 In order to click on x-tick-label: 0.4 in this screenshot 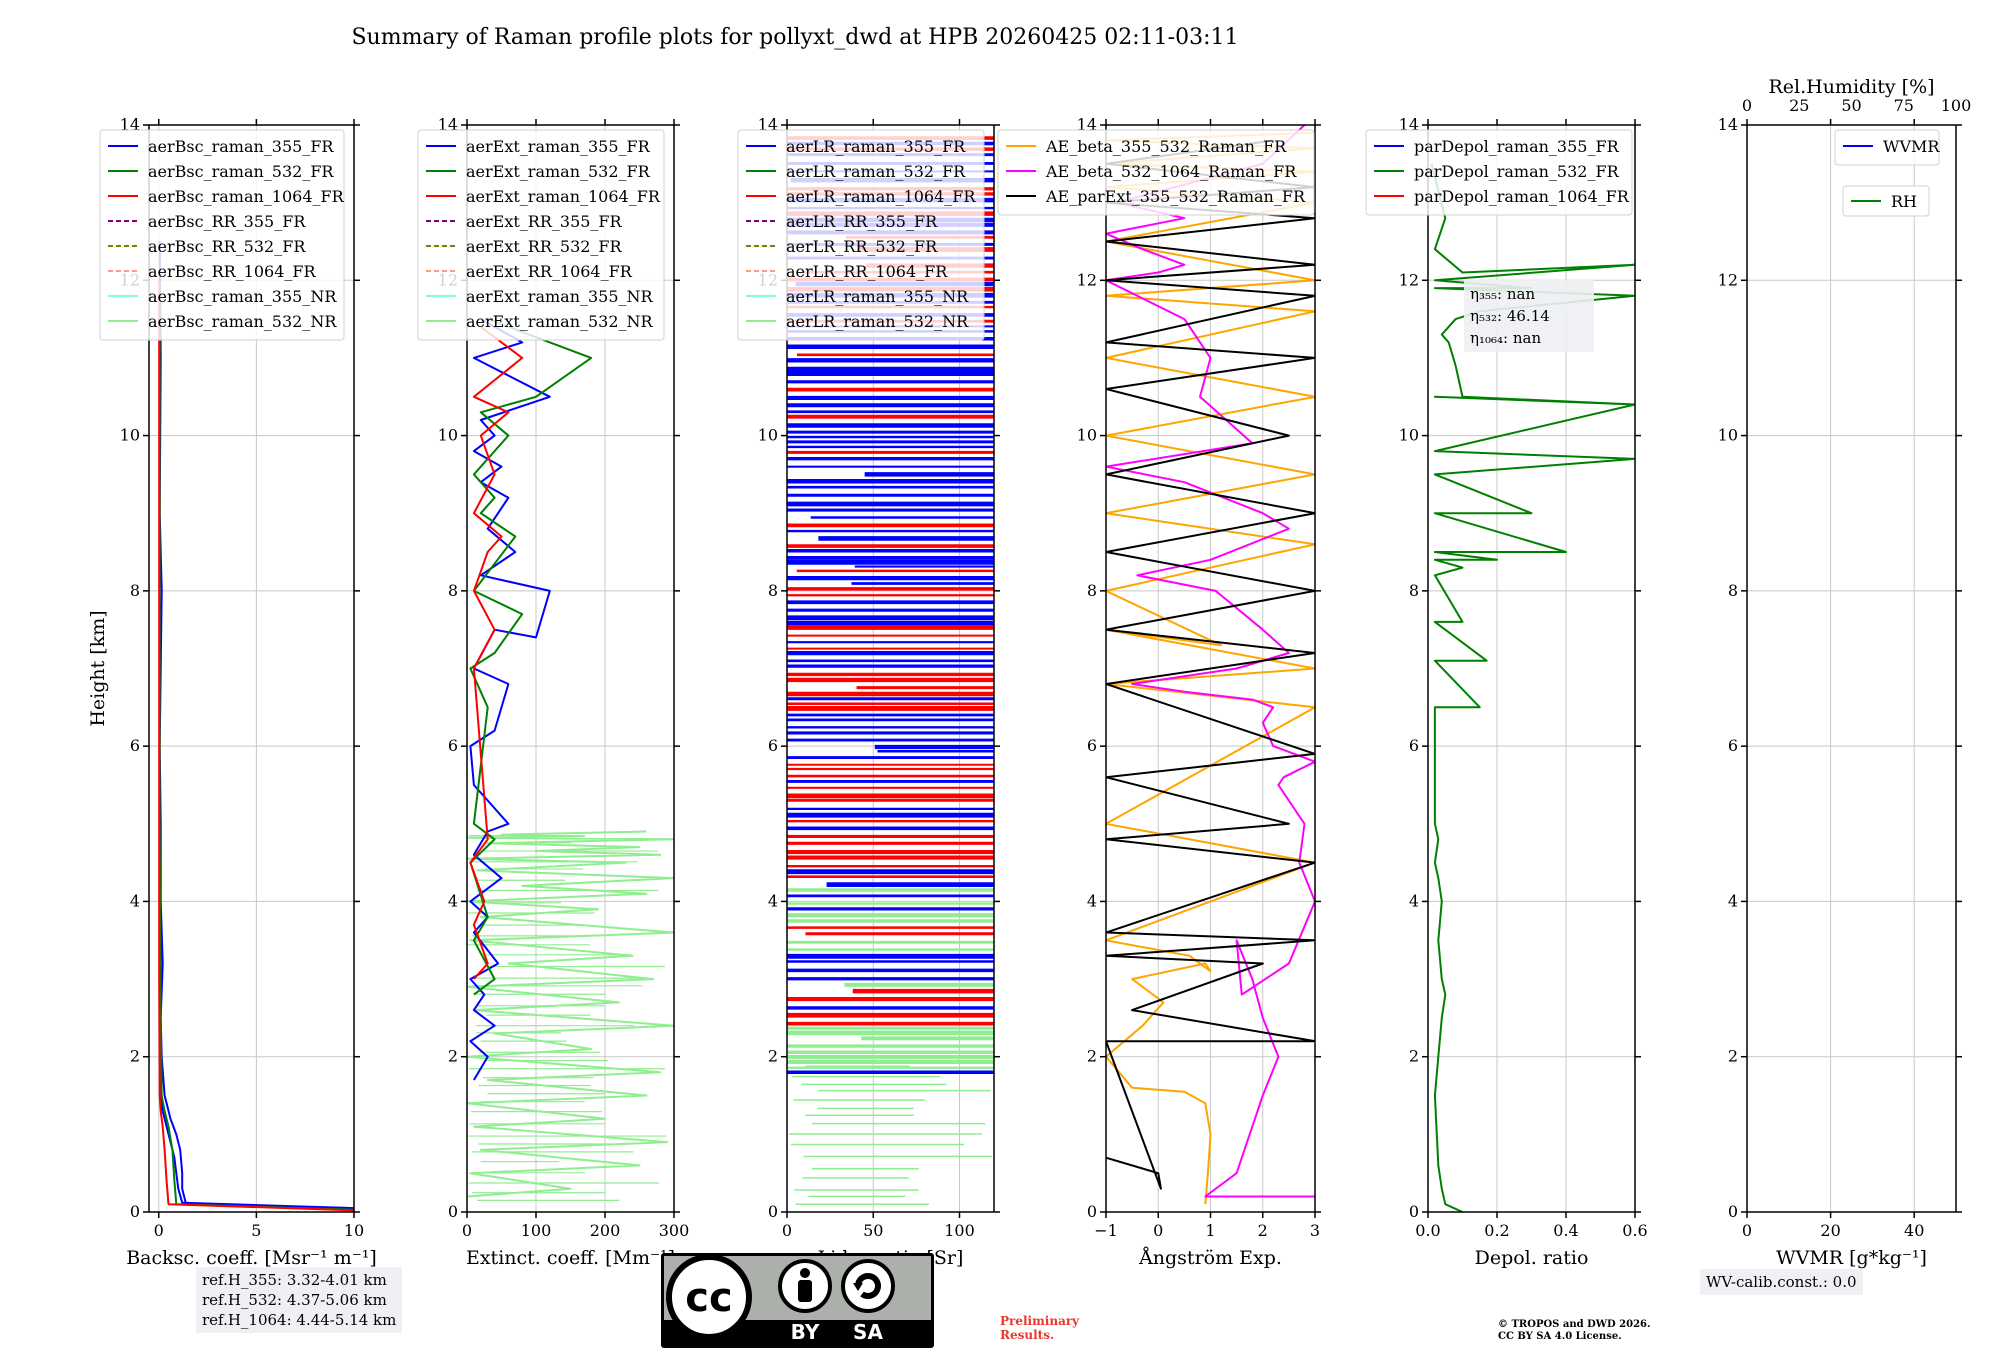, I will do `click(1565, 1230)`.